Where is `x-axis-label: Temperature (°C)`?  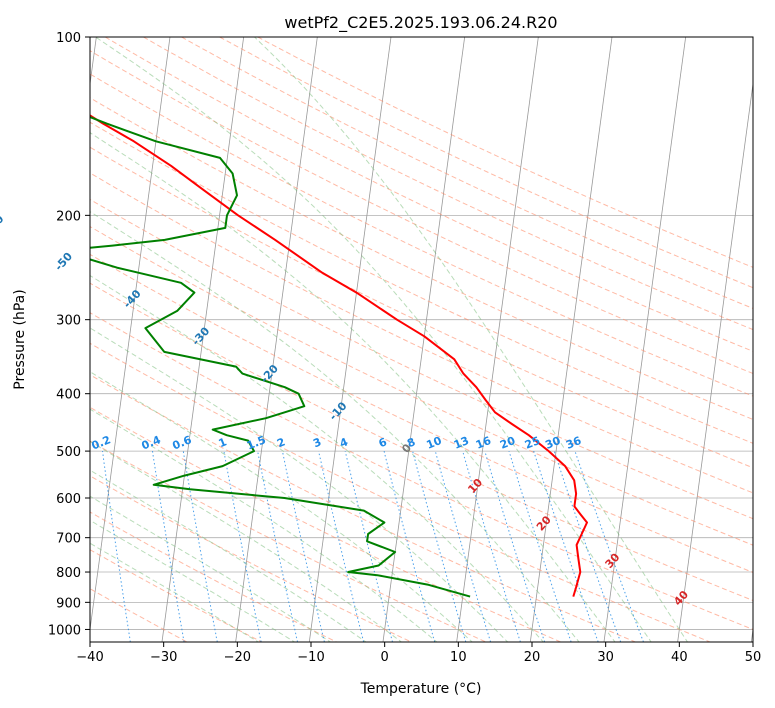 x-axis-label: Temperature (°C) is located at coordinates (421, 689).